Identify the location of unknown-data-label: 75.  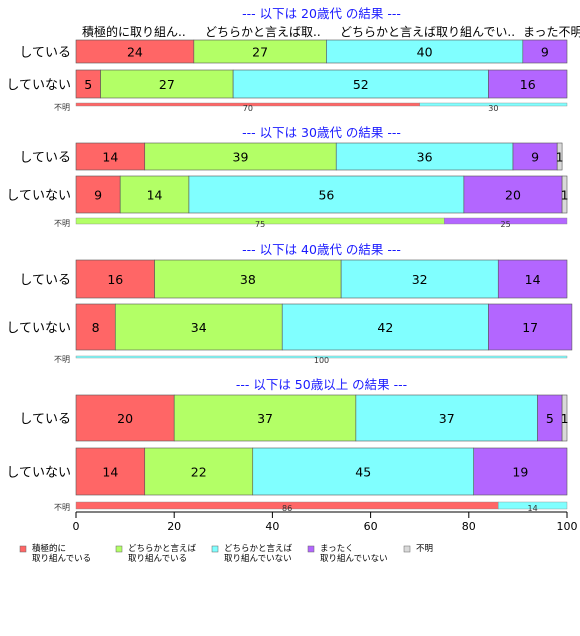
(260, 224).